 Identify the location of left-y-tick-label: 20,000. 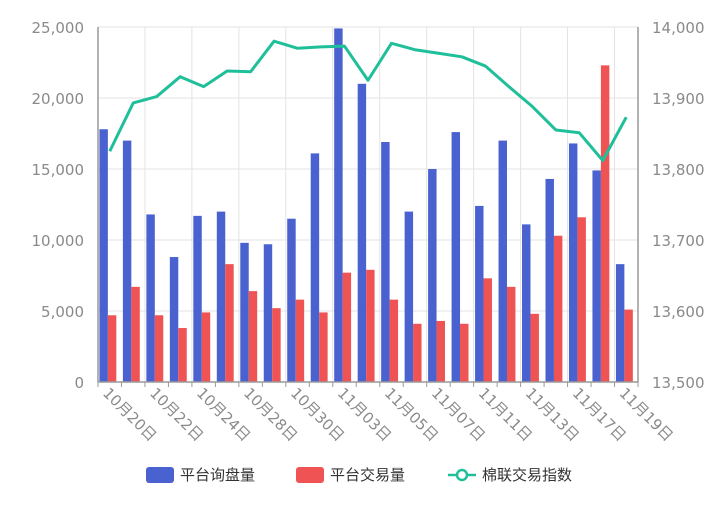
(58, 99).